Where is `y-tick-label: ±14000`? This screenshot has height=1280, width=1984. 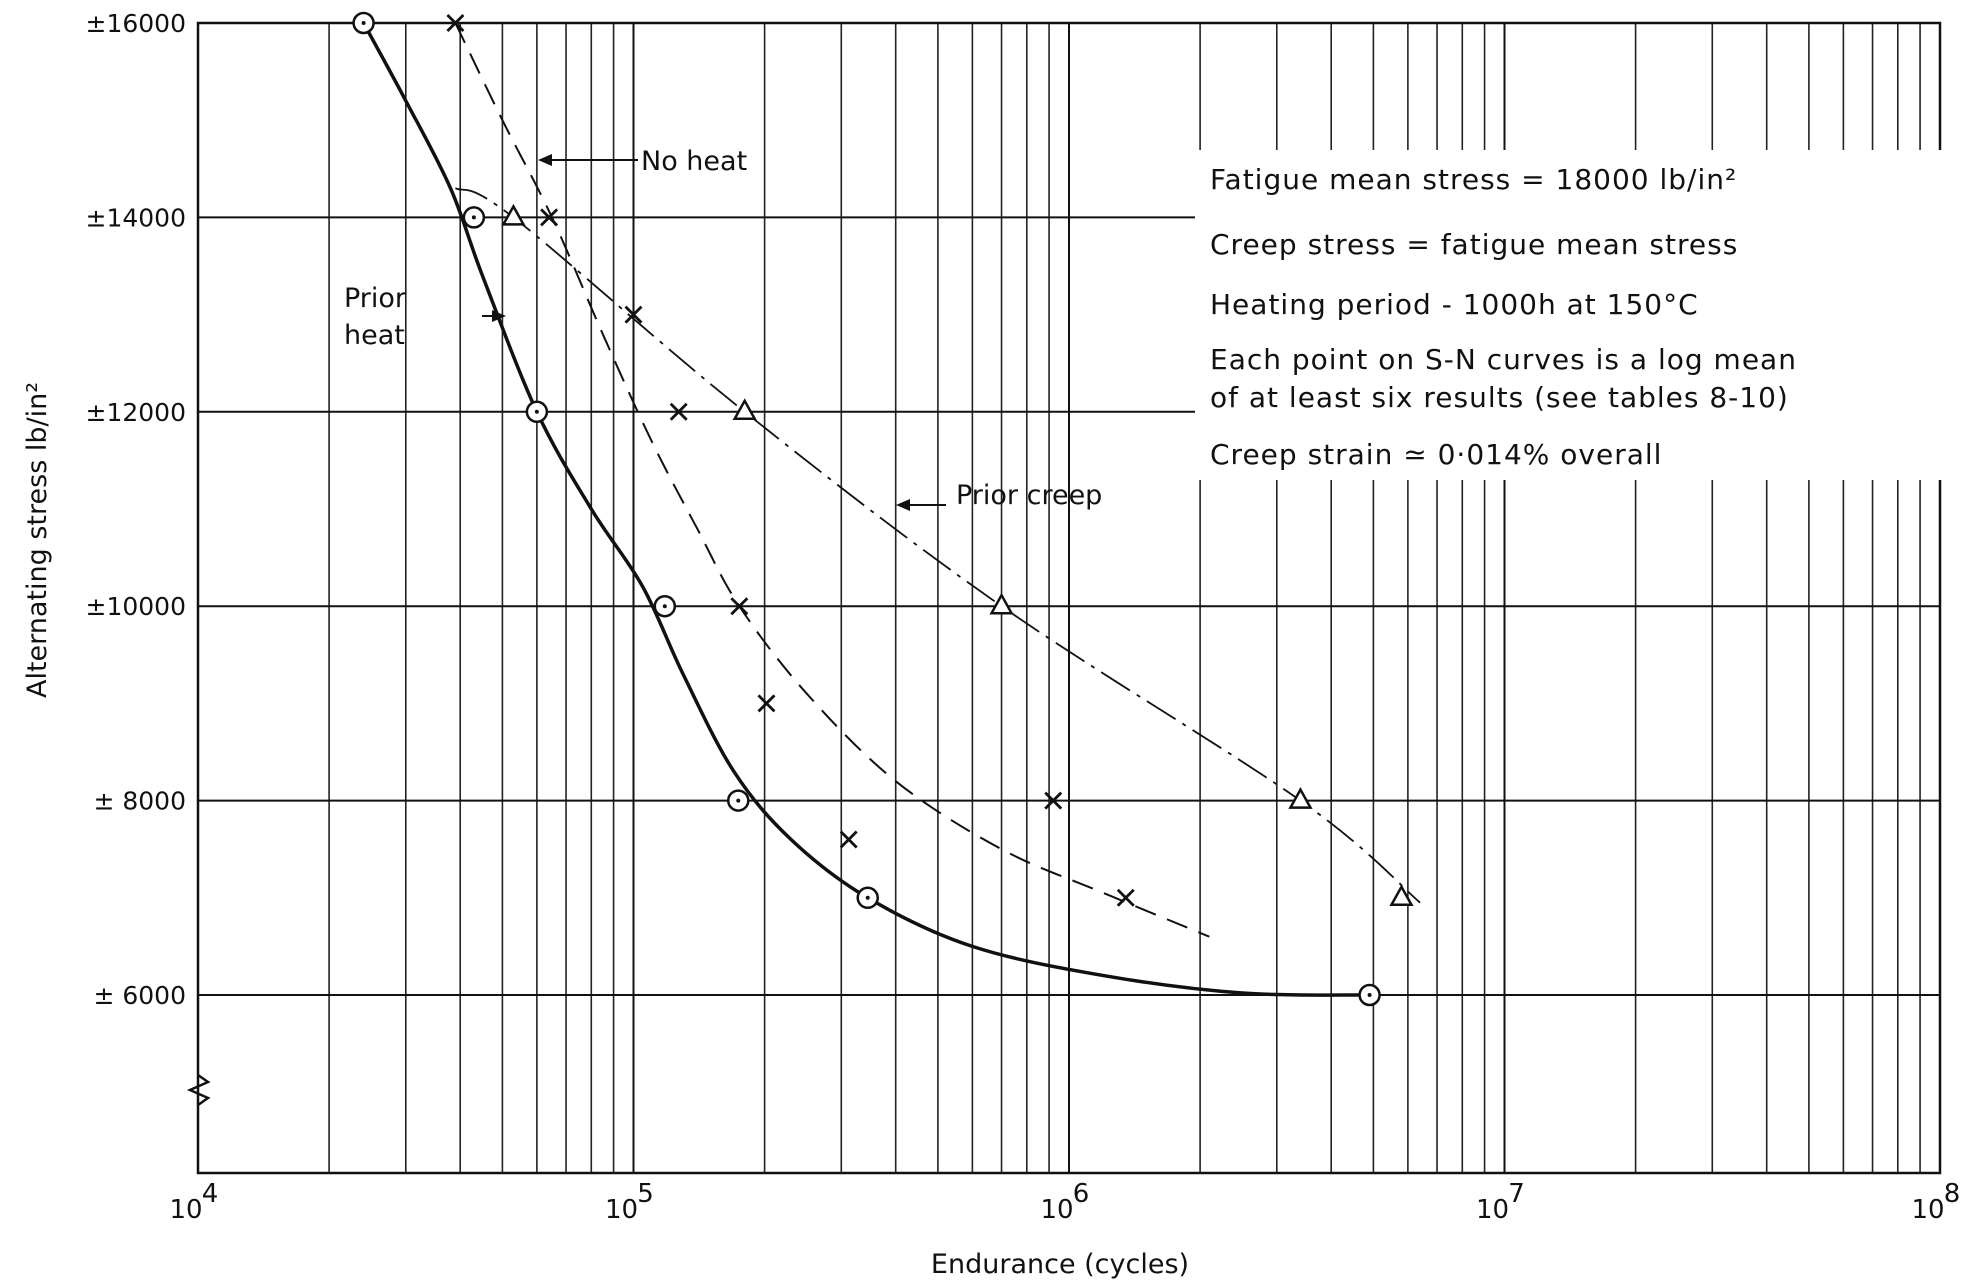
y-tick-label: ±14000 is located at coordinates (136, 217).